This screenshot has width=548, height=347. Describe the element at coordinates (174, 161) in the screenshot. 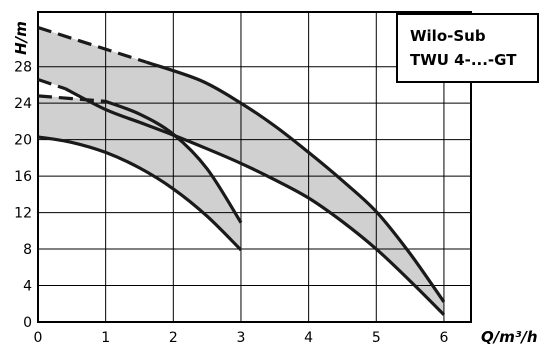

I see `band-2-upper-curve` at that location.